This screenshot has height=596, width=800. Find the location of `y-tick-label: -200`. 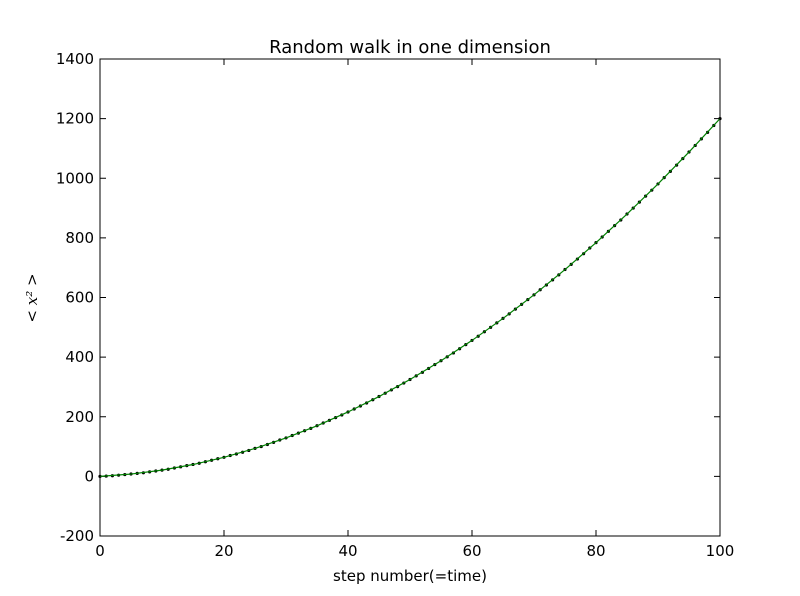

y-tick-label: -200 is located at coordinates (77, 536).